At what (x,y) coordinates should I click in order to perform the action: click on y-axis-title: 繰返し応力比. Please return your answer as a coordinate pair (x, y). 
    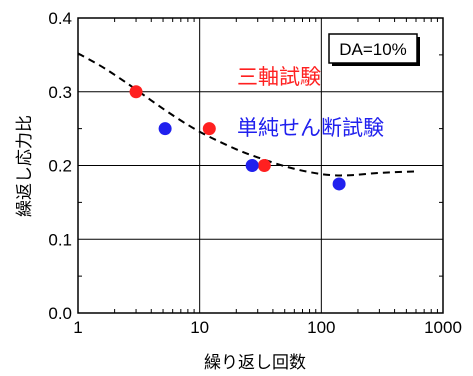
    Looking at the image, I should click on (25, 166).